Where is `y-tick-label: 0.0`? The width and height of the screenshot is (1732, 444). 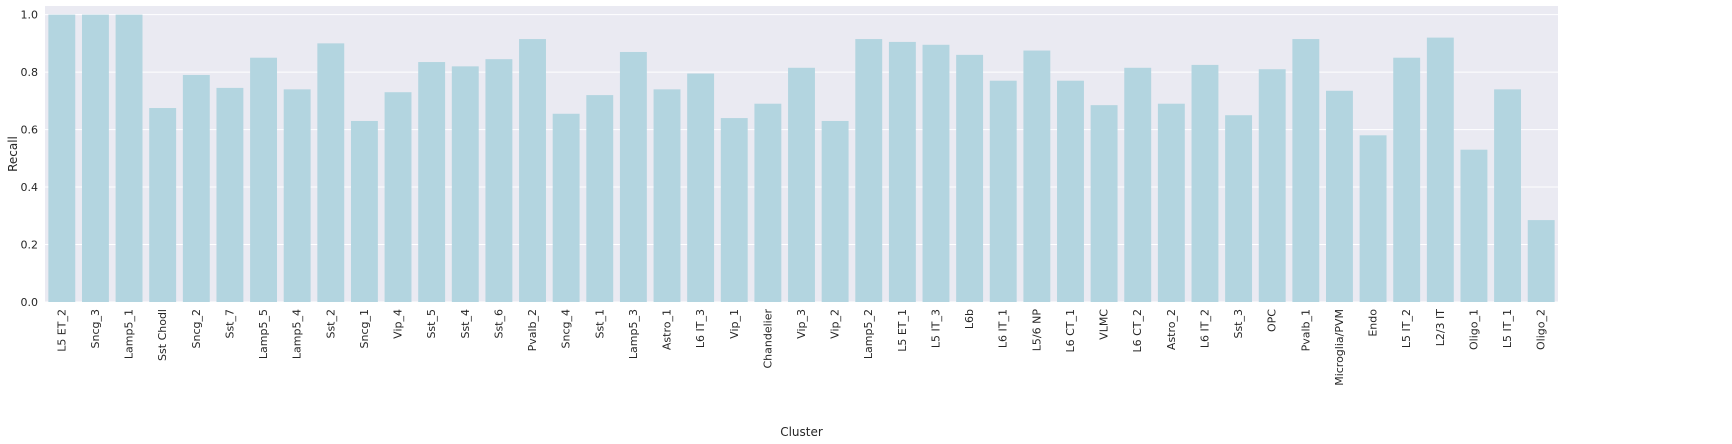 y-tick-label: 0.0 is located at coordinates (30, 302).